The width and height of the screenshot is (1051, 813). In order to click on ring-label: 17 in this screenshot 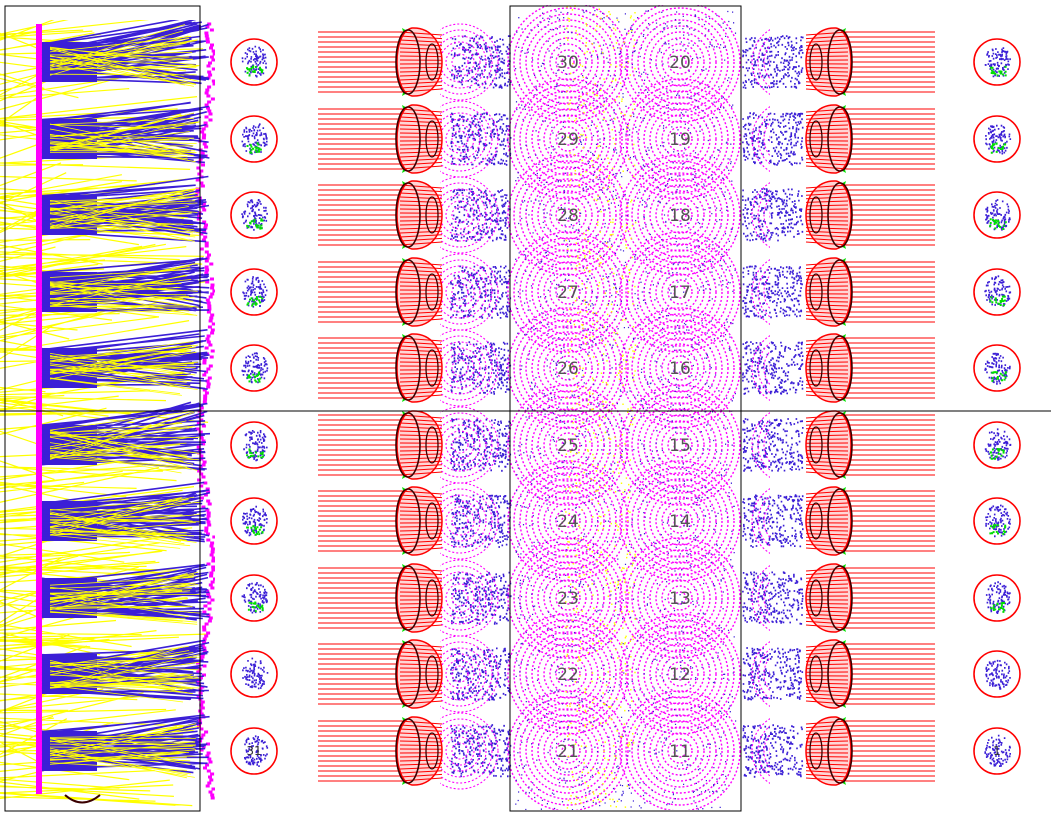, I will do `click(680, 293)`.